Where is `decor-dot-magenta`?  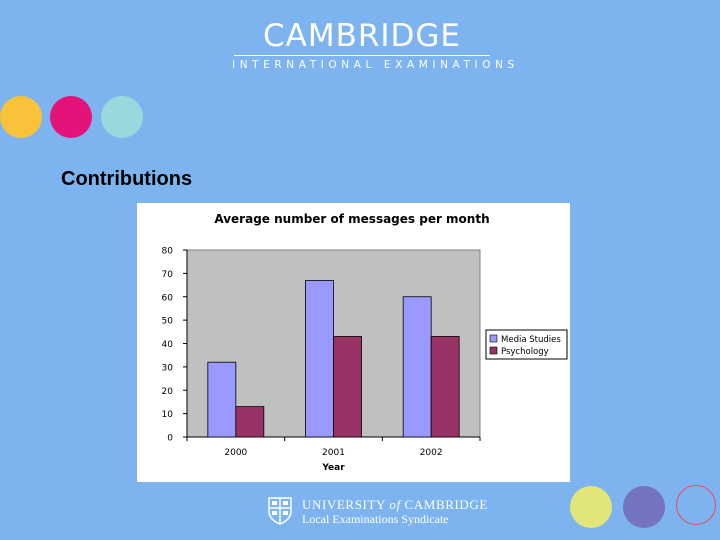 decor-dot-magenta is located at coordinates (71, 117).